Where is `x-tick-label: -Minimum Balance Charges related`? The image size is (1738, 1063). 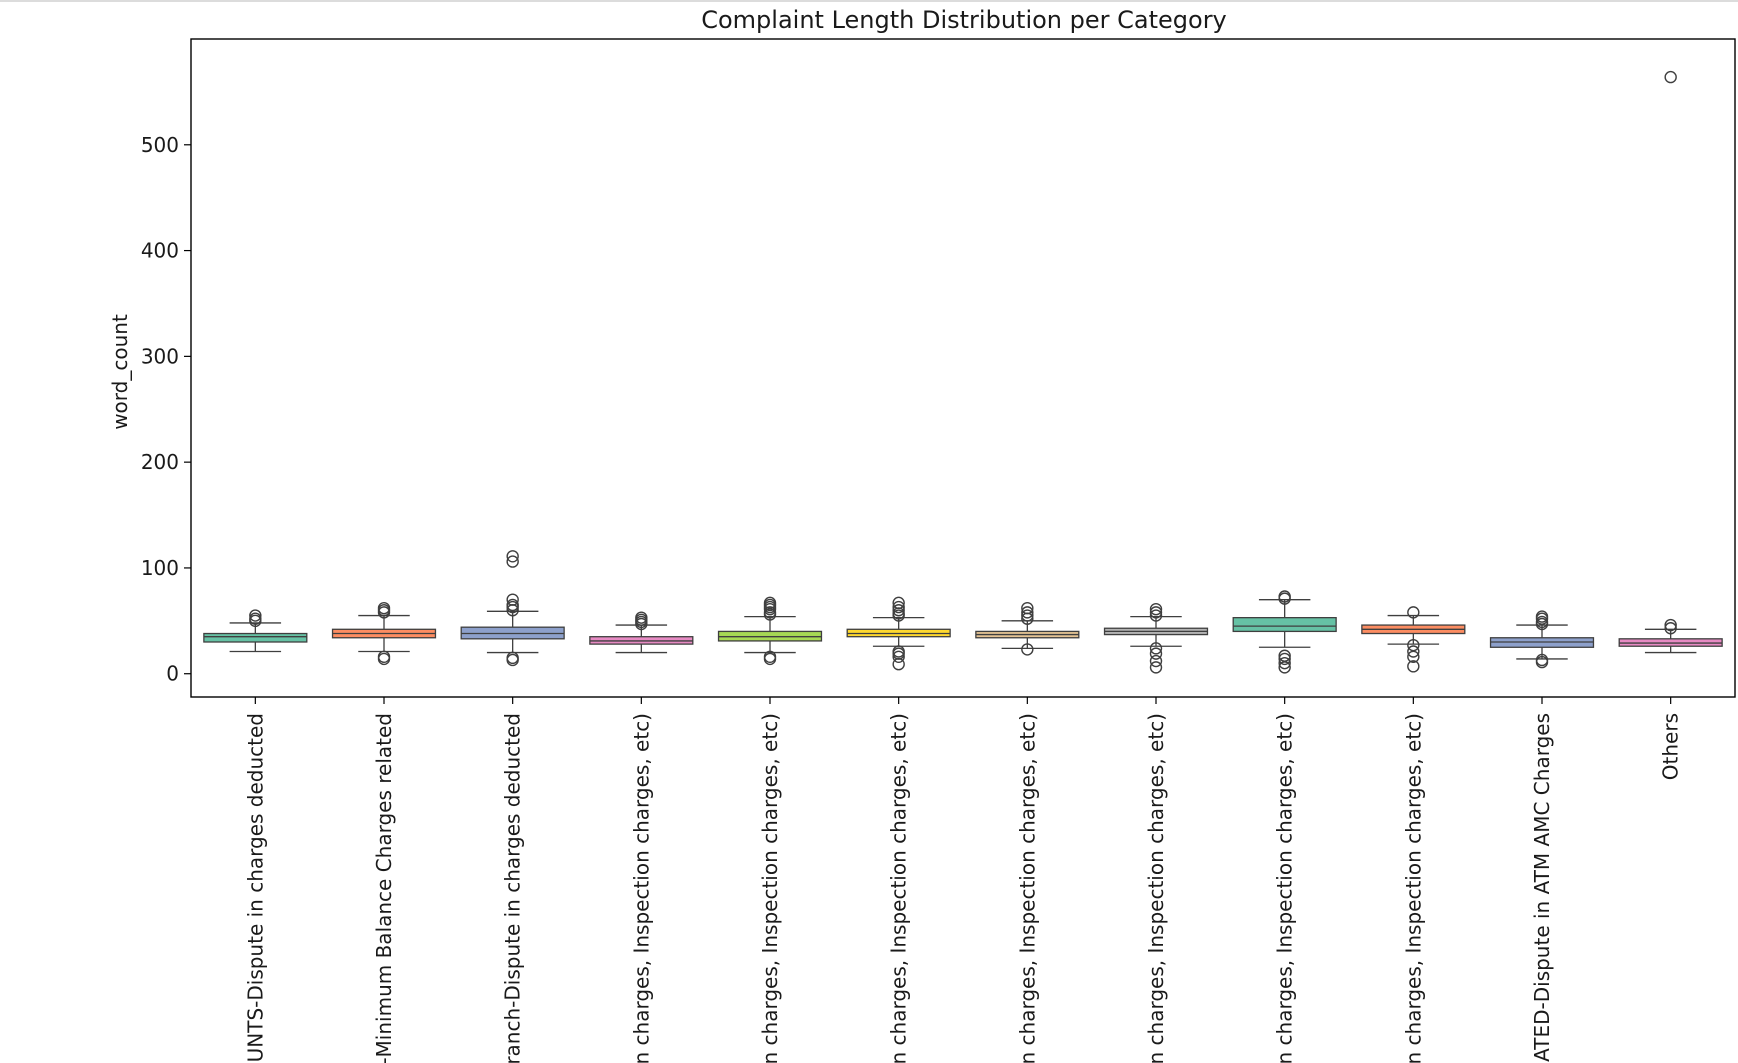
x-tick-label: -Minimum Balance Charges related is located at coordinates (384, 888).